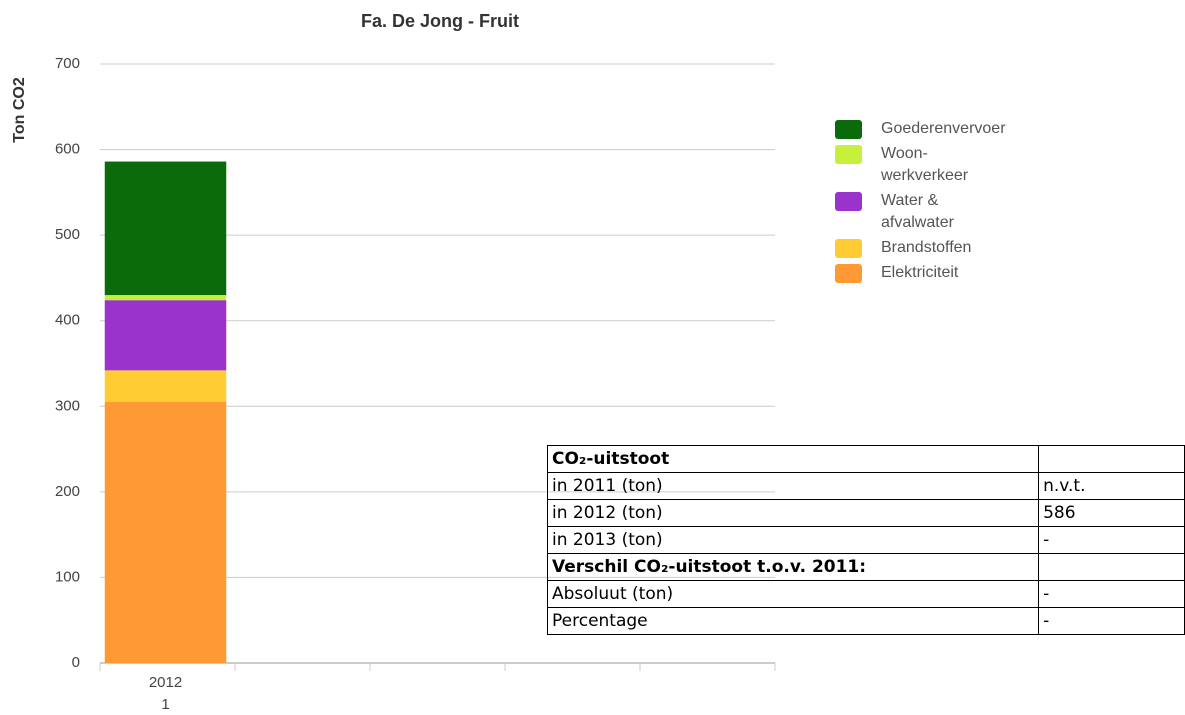 The height and width of the screenshot is (715, 1185). What do you see at coordinates (1111, 513) in the screenshot?
I see `table-cell: 586` at bounding box center [1111, 513].